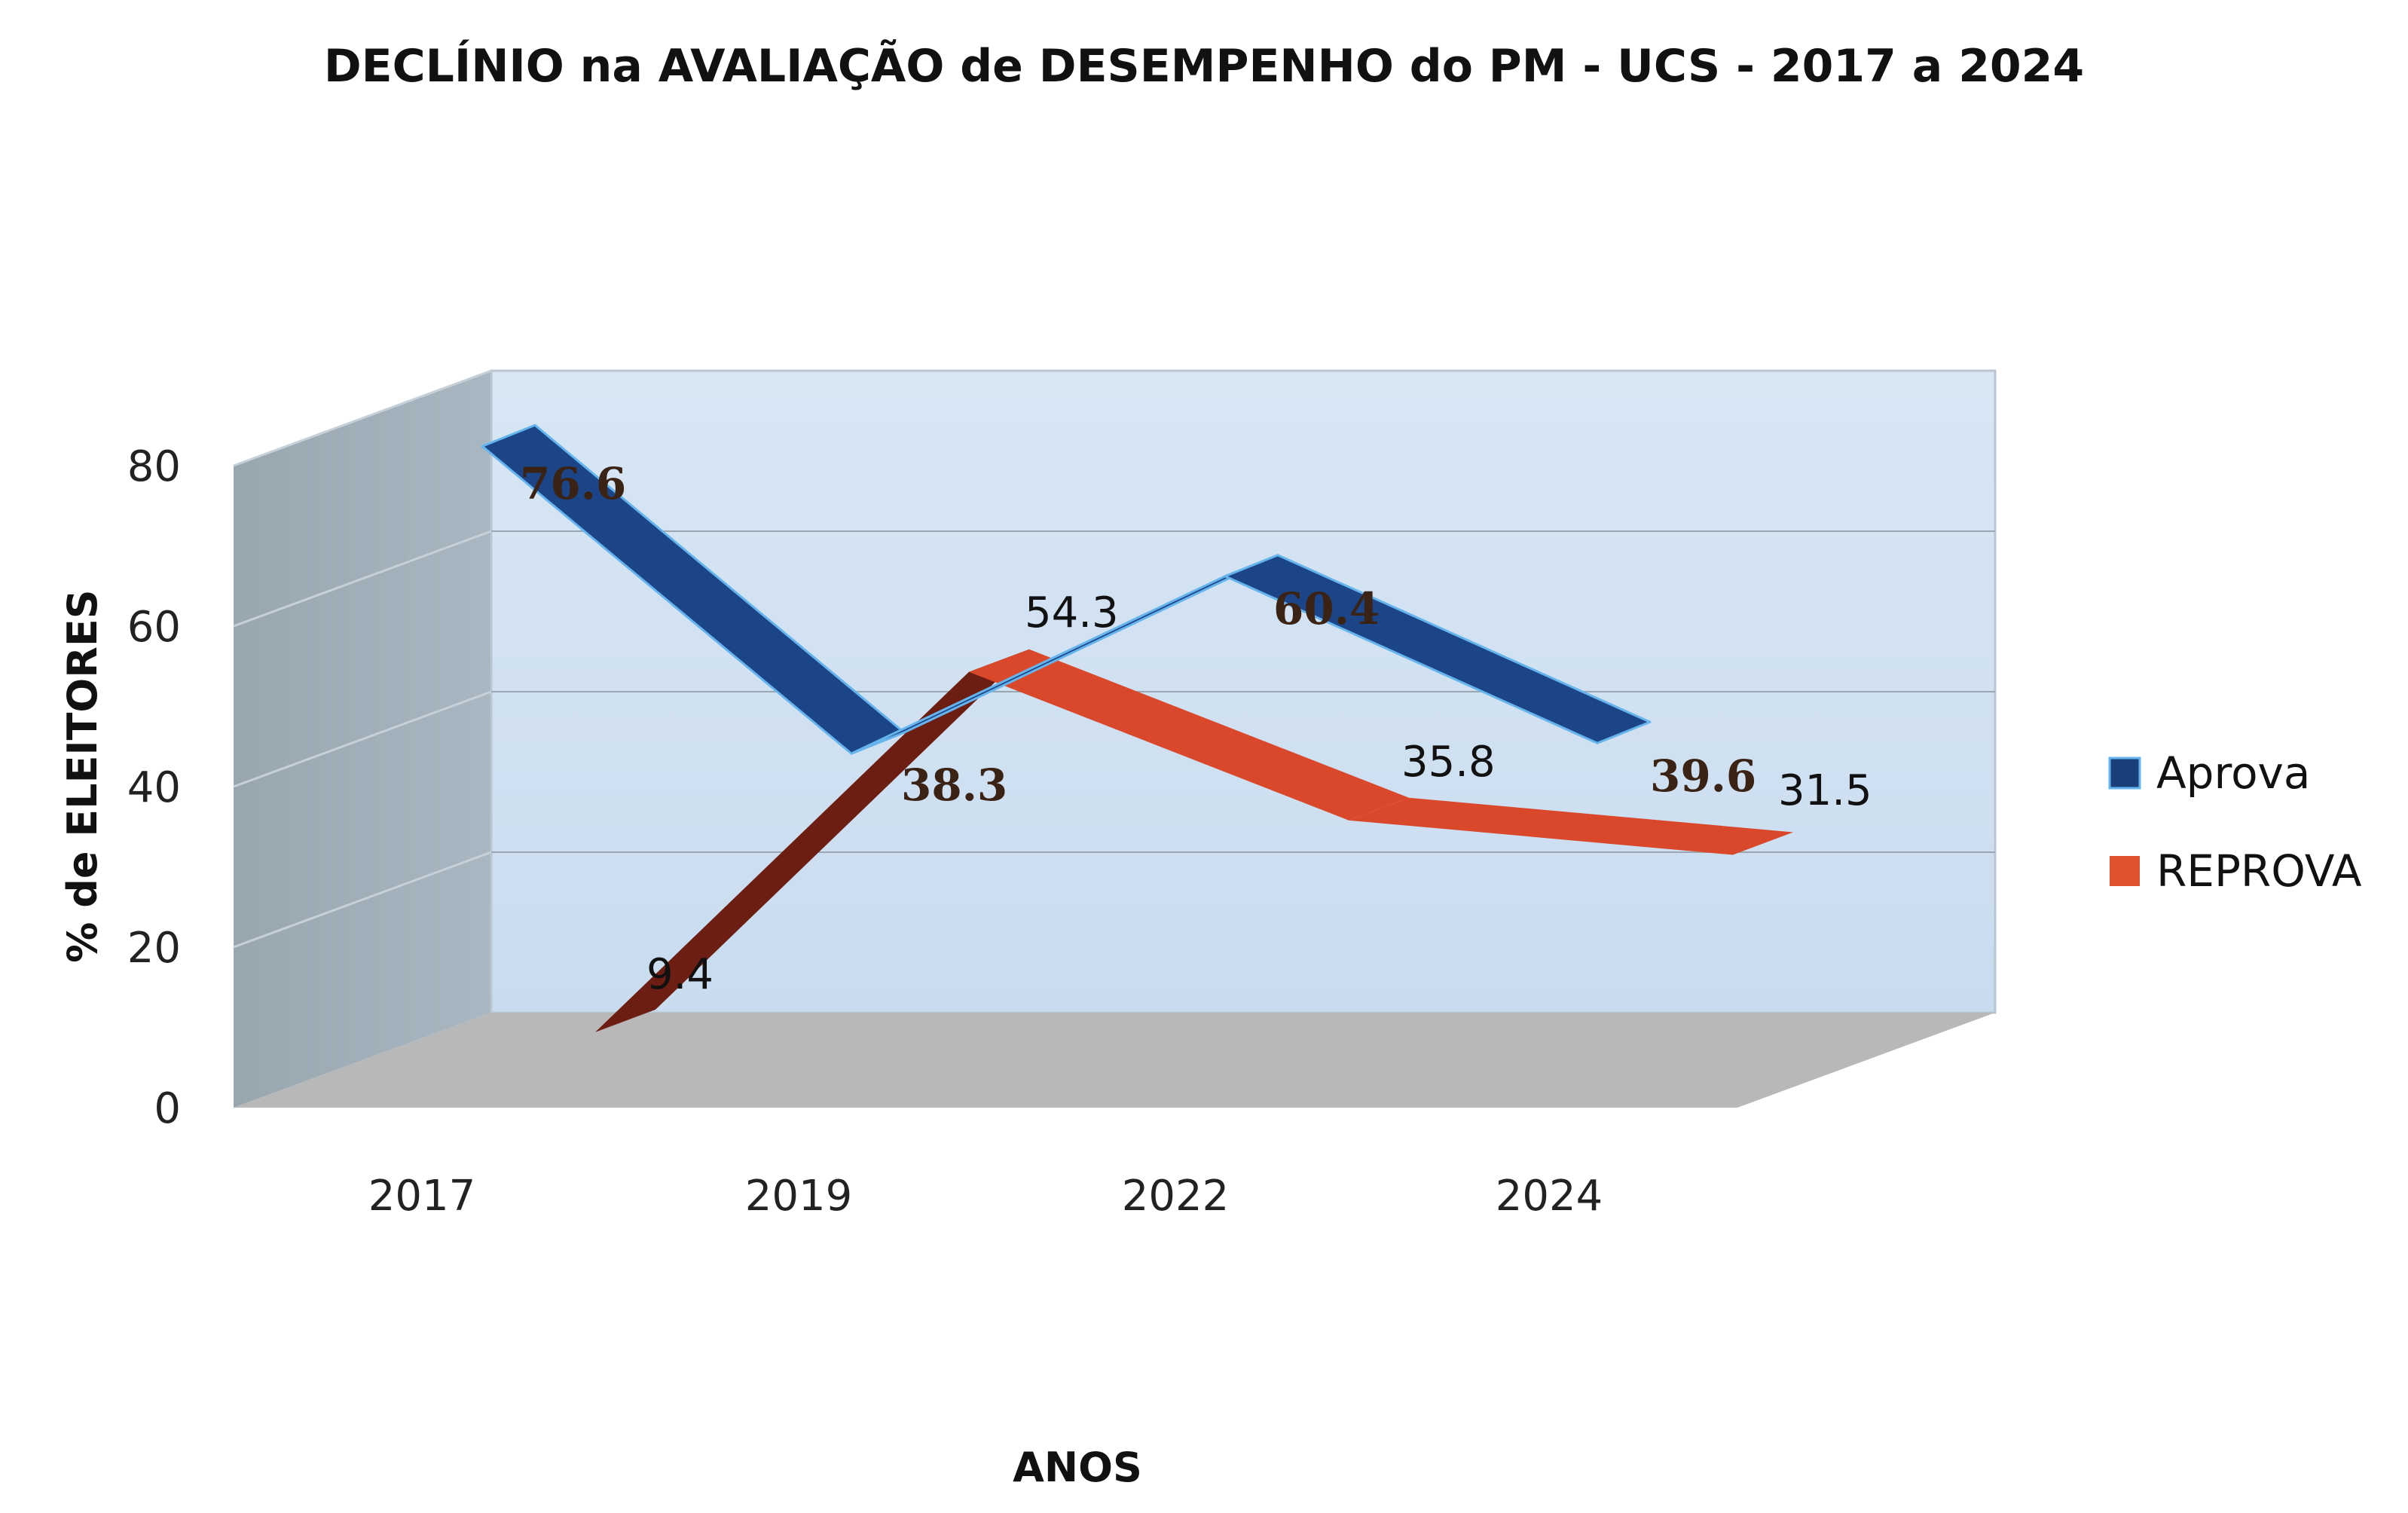 This screenshot has width=2408, height=1513. What do you see at coordinates (167, 1108) in the screenshot?
I see `y-tick-label: 0` at bounding box center [167, 1108].